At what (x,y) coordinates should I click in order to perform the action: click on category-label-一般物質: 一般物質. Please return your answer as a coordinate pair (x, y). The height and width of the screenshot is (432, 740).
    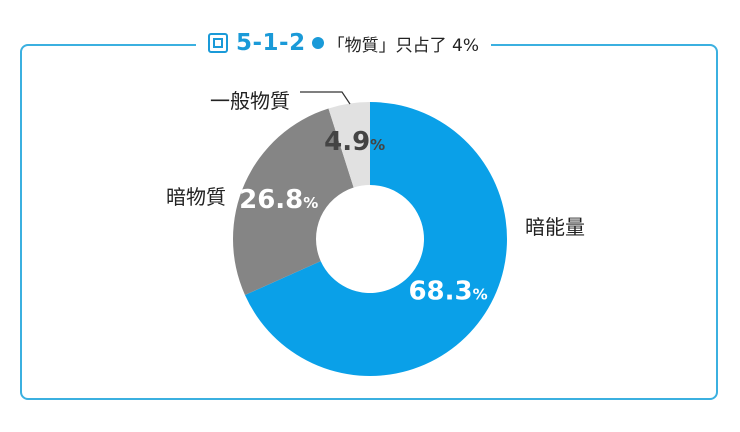
    Looking at the image, I should click on (250, 101).